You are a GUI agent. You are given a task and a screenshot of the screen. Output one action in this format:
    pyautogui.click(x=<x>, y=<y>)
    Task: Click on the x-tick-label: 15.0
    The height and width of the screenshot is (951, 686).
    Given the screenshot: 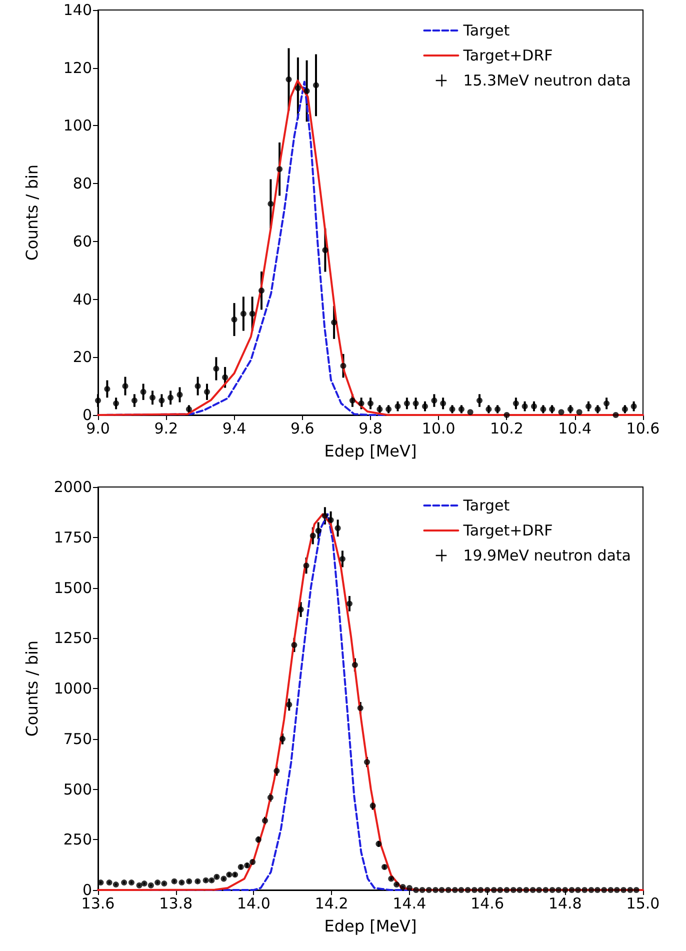 What is the action you would take?
    pyautogui.click(x=643, y=903)
    